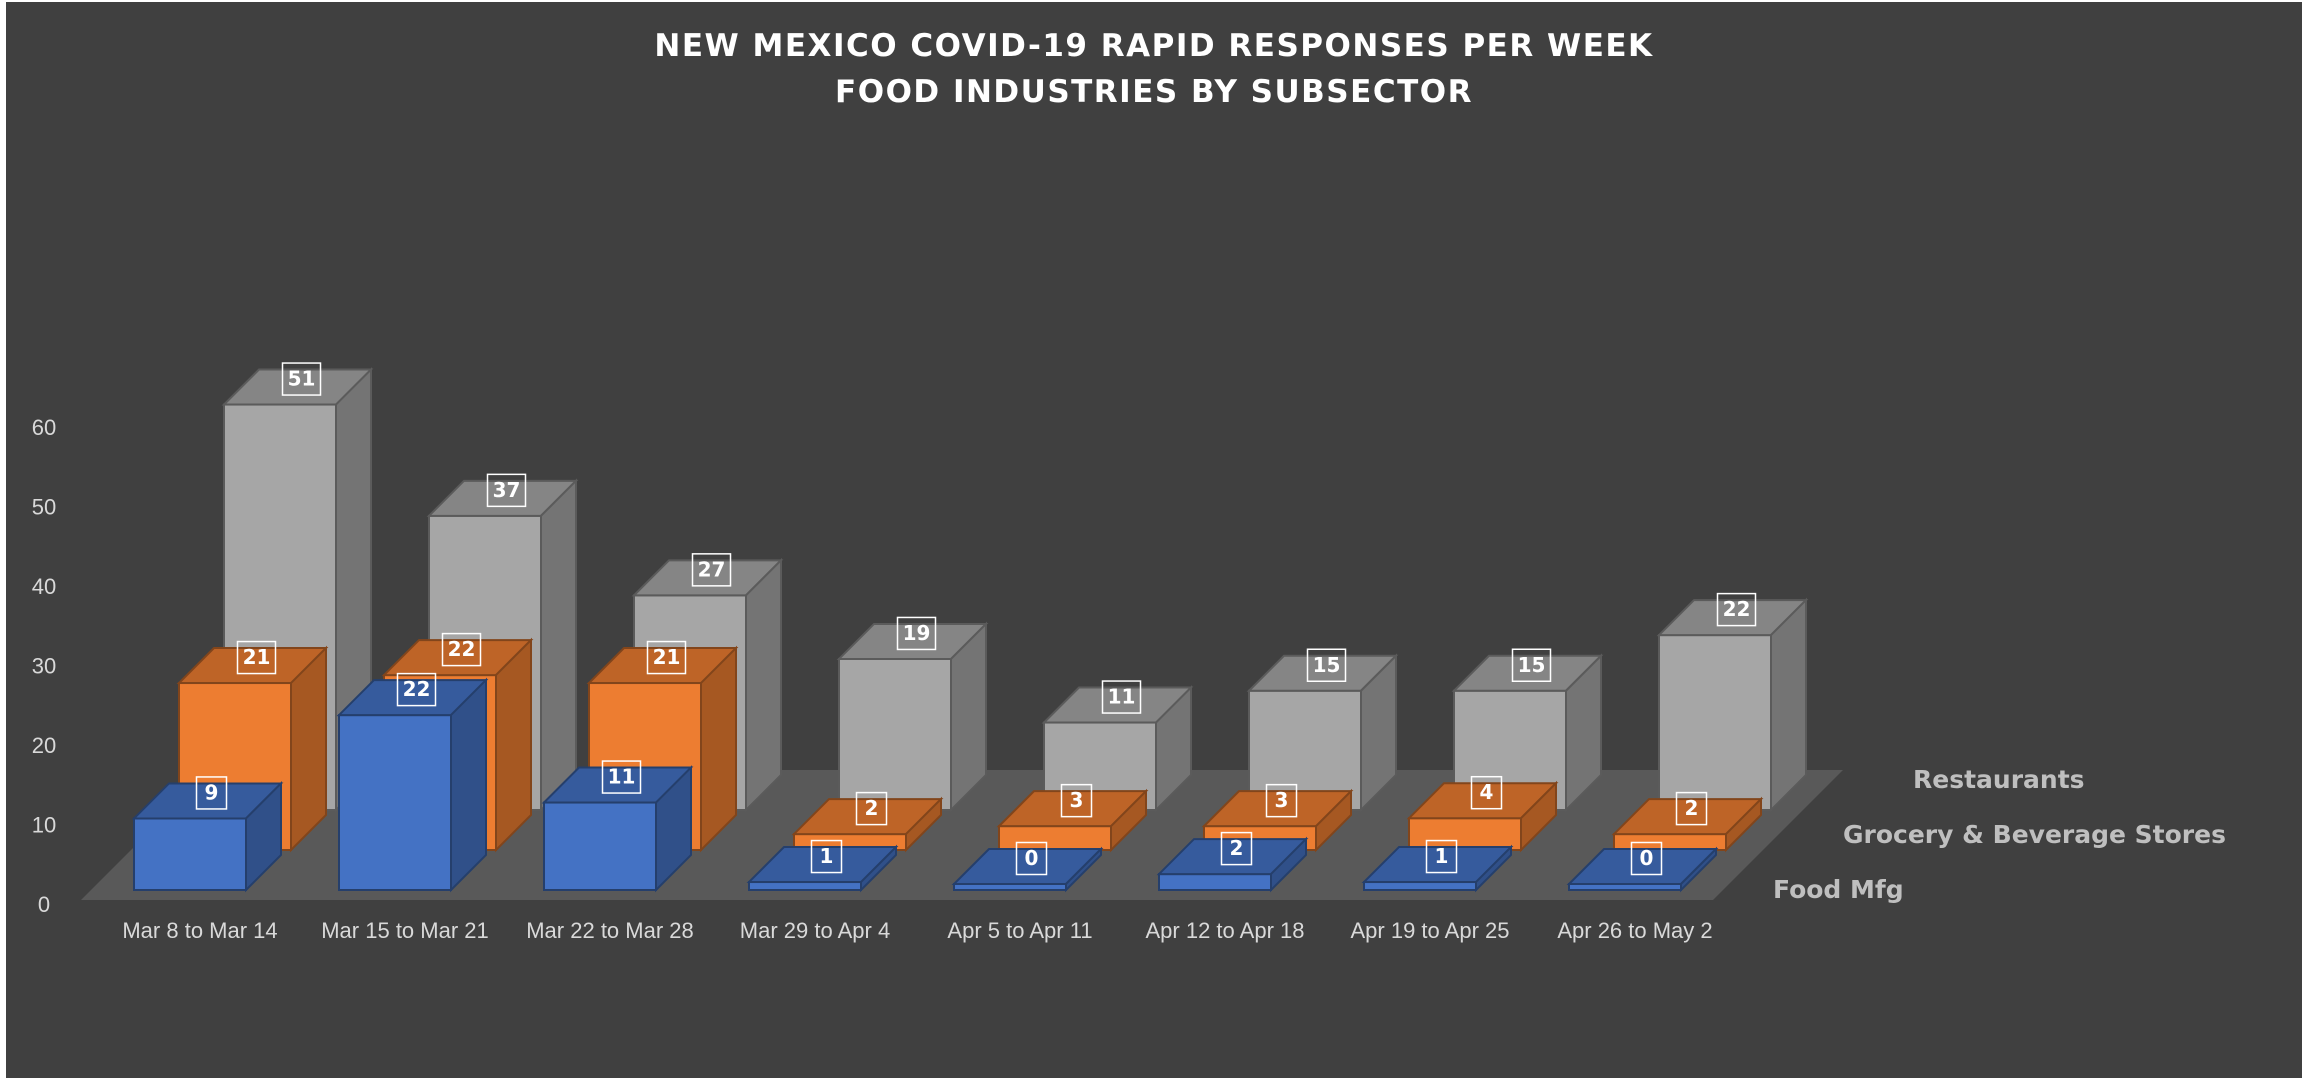 This screenshot has height=1078, width=2302. I want to click on data-label-grocery-beverage-stores-3: 21, so click(666, 657).